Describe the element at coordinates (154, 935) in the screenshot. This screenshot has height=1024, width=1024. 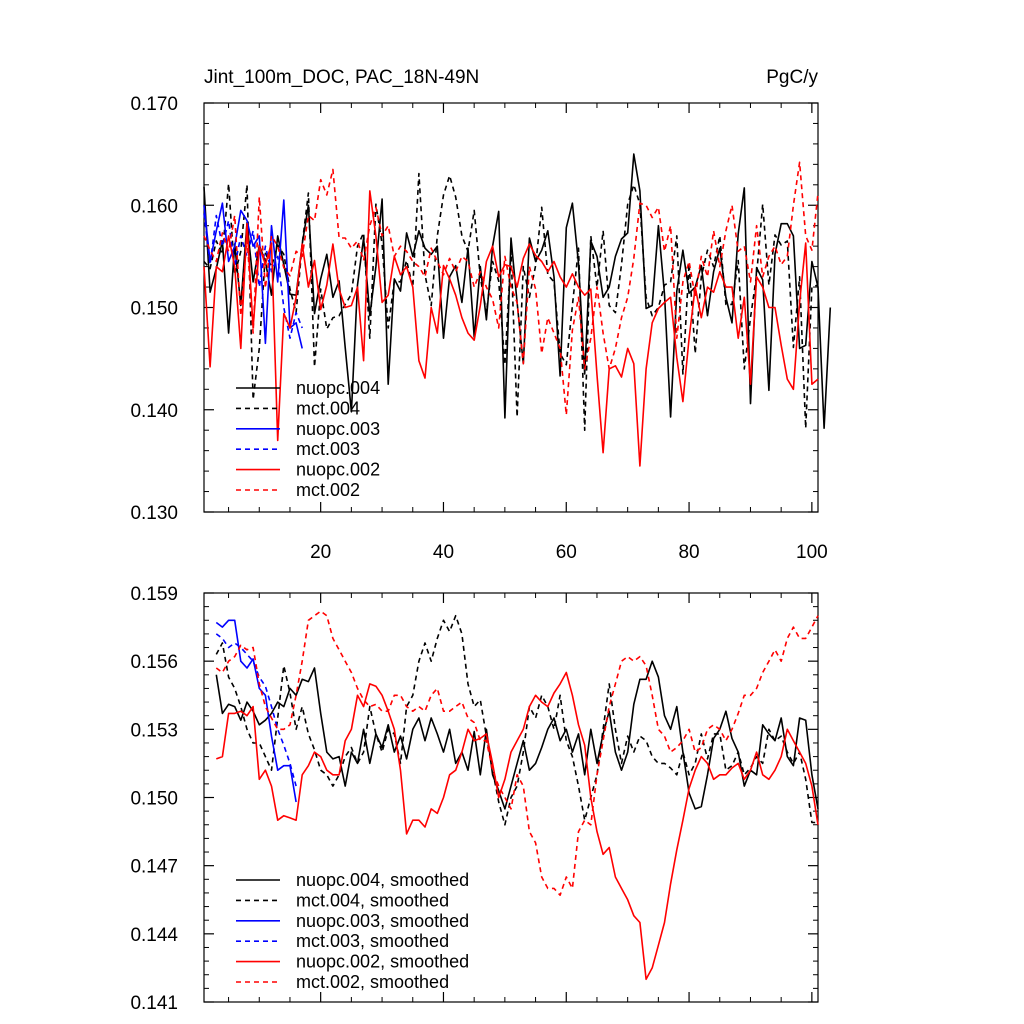
I see `bottom-y-tick-label: 0.144` at that location.